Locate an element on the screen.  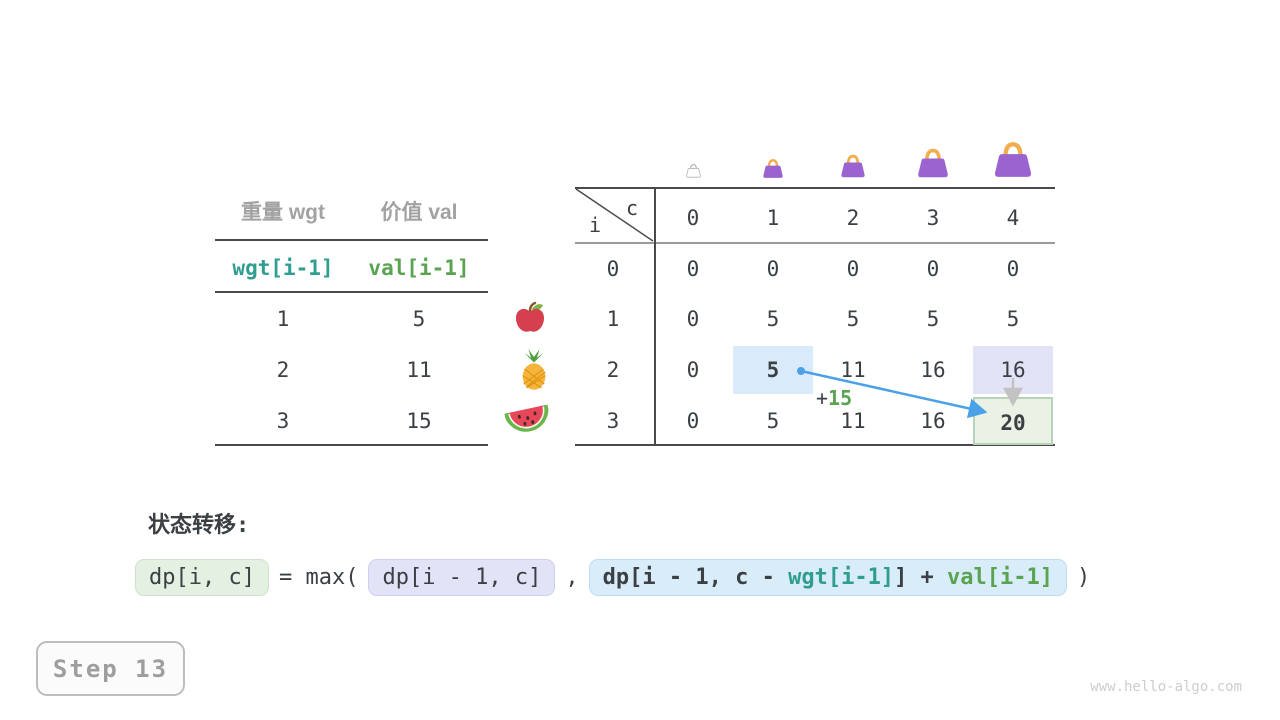
items-row-0-wgt: 1 is located at coordinates (283, 319).